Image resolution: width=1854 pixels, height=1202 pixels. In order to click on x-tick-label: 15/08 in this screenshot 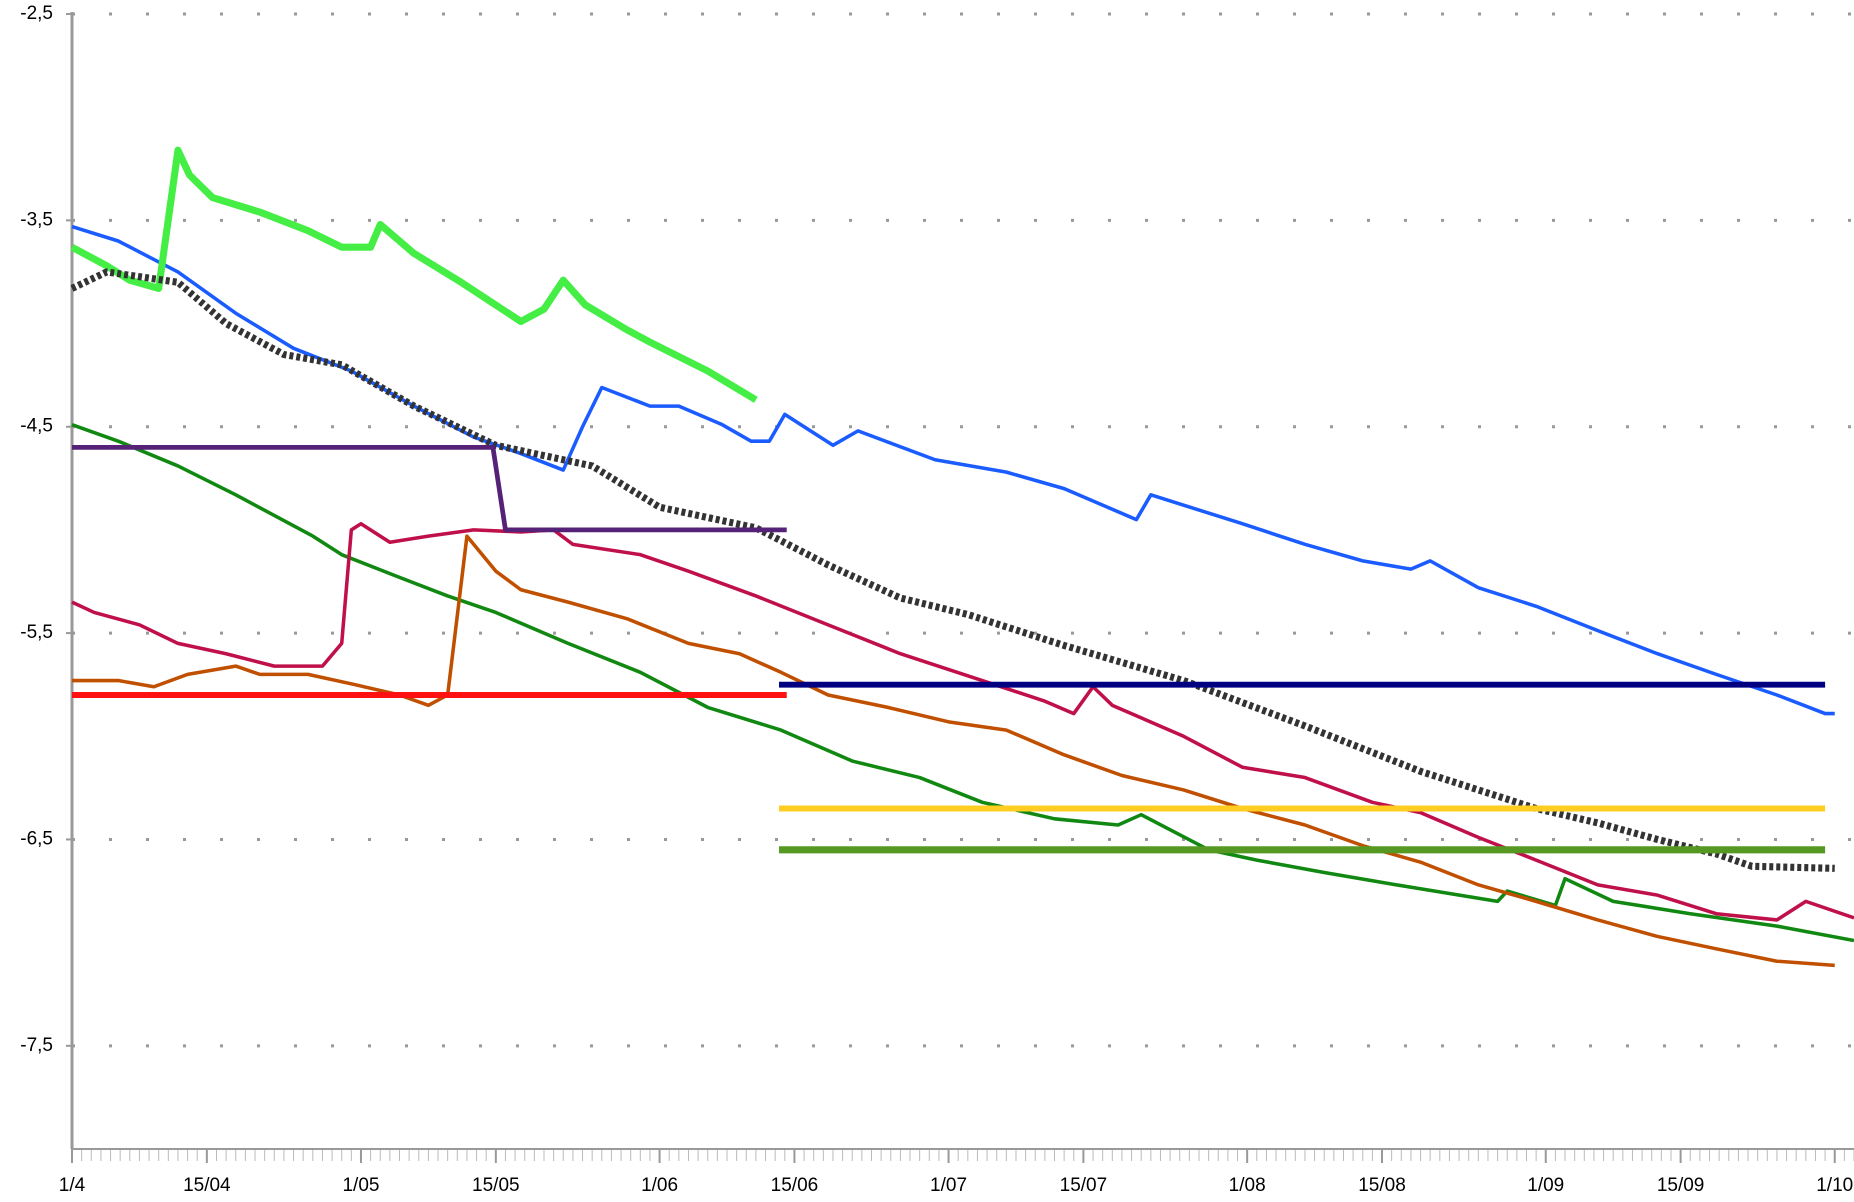, I will do `click(1382, 1185)`.